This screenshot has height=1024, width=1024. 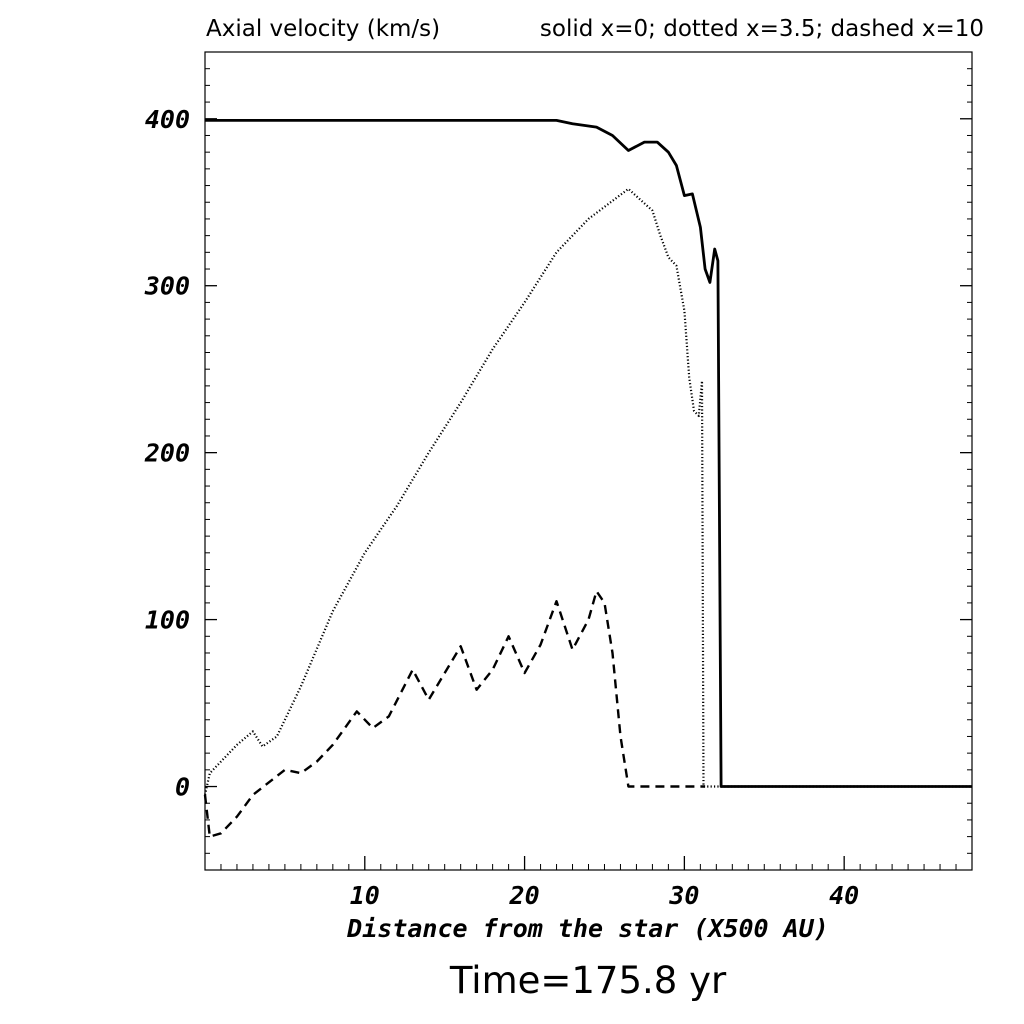 What do you see at coordinates (167, 286) in the screenshot?
I see `y-tick-label: 300` at bounding box center [167, 286].